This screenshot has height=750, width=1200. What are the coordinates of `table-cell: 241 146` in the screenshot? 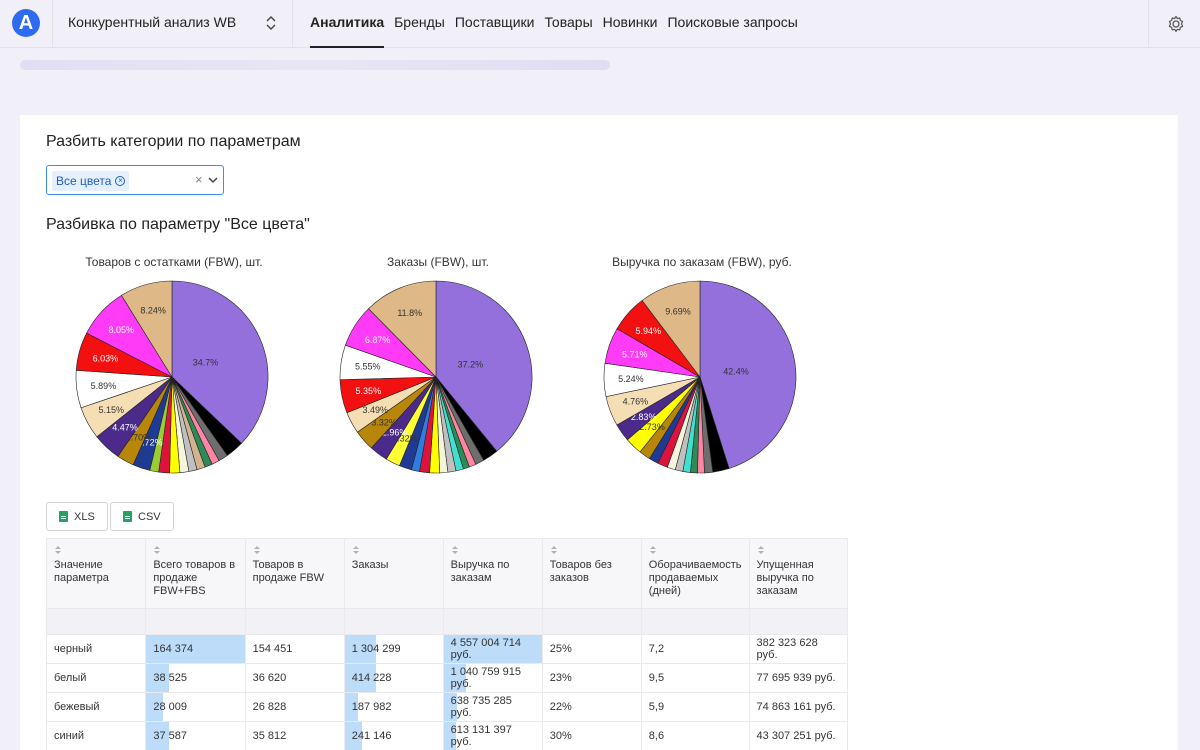 It's located at (393, 735).